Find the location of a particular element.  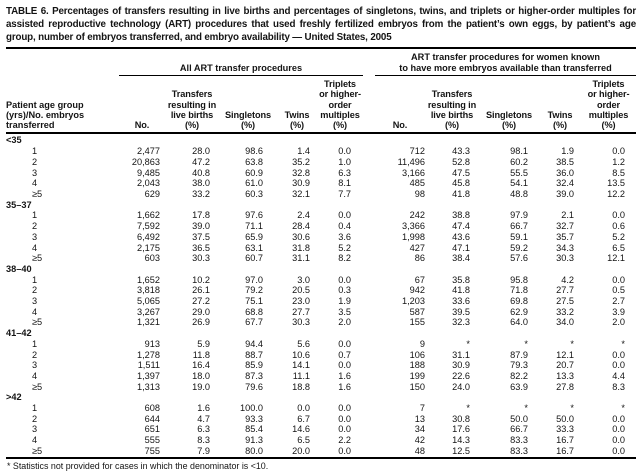

age-group-label: >42 is located at coordinates (14, 397).